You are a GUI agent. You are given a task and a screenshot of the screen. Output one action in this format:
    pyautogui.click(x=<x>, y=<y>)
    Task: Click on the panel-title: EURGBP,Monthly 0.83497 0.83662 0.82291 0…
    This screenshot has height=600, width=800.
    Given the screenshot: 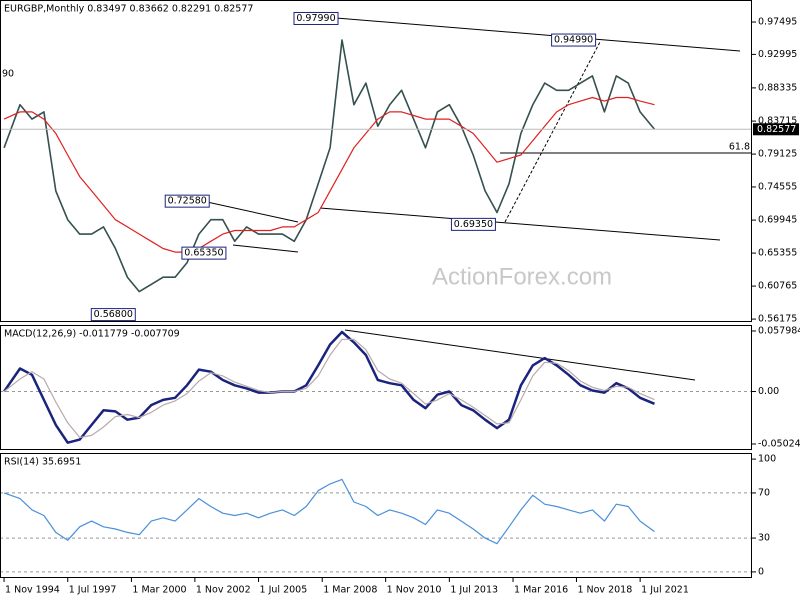 What is the action you would take?
    pyautogui.click(x=128, y=9)
    